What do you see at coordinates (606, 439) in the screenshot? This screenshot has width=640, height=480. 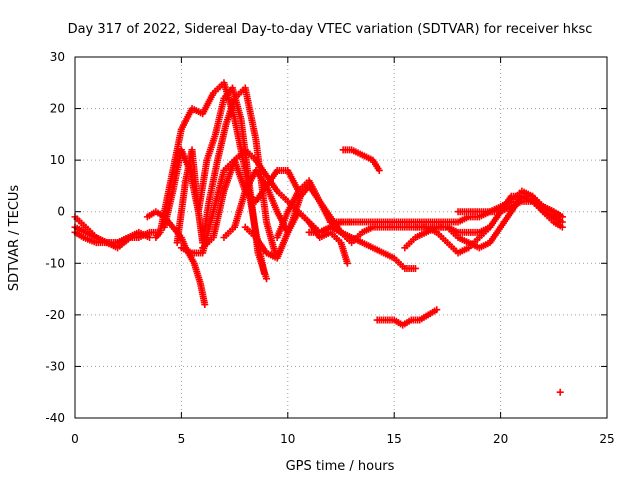 I see `x-tick-label: 25` at bounding box center [606, 439].